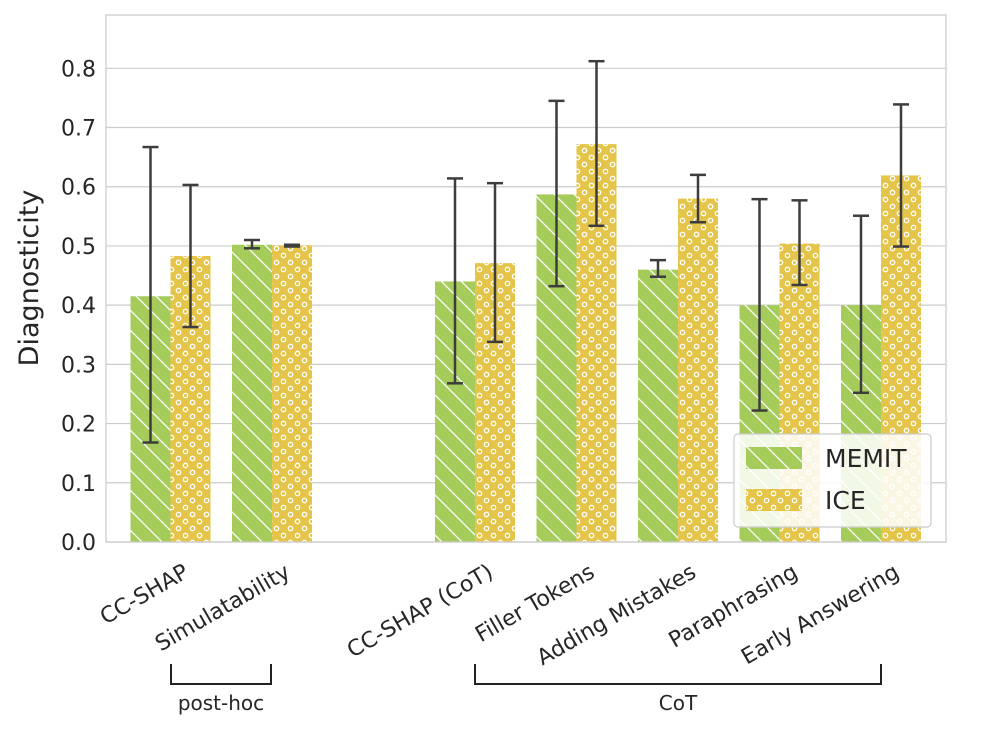  Describe the element at coordinates (678, 674) in the screenshot. I see `bracket-cot` at that location.